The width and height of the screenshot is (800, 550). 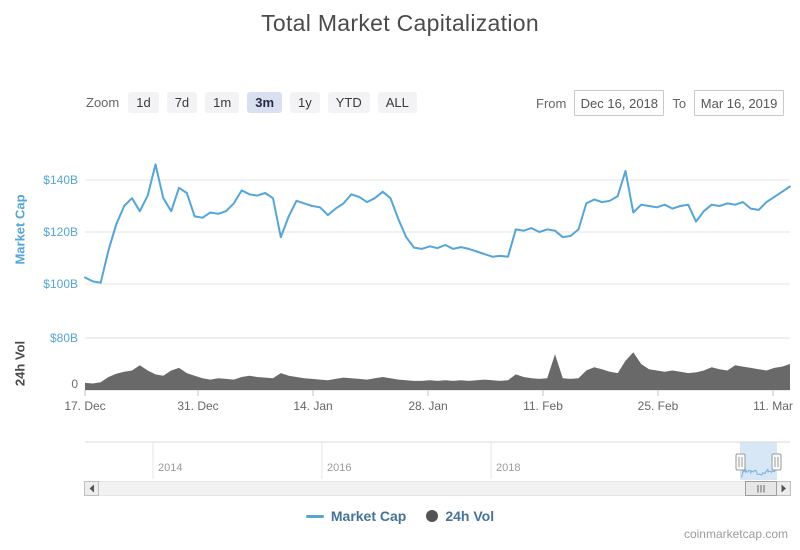 I want to click on scrollbar-left-button, so click(x=91, y=488).